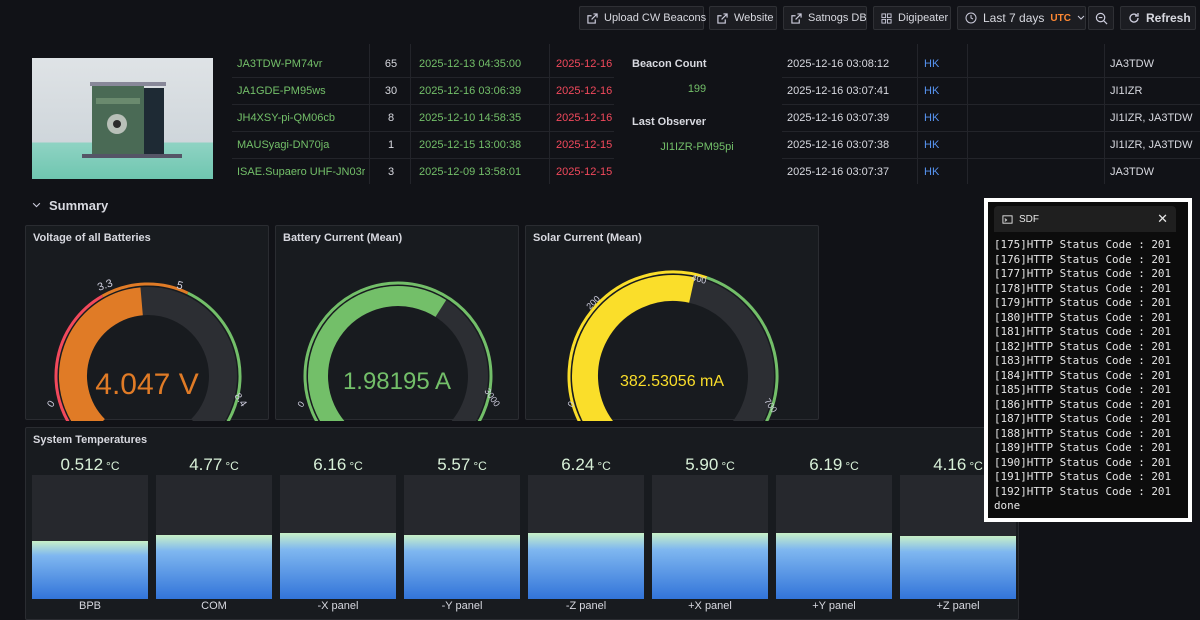 The height and width of the screenshot is (620, 1200). What do you see at coordinates (838, 91) in the screenshot?
I see `packet-time: 2025-12-16 03:07:41` at bounding box center [838, 91].